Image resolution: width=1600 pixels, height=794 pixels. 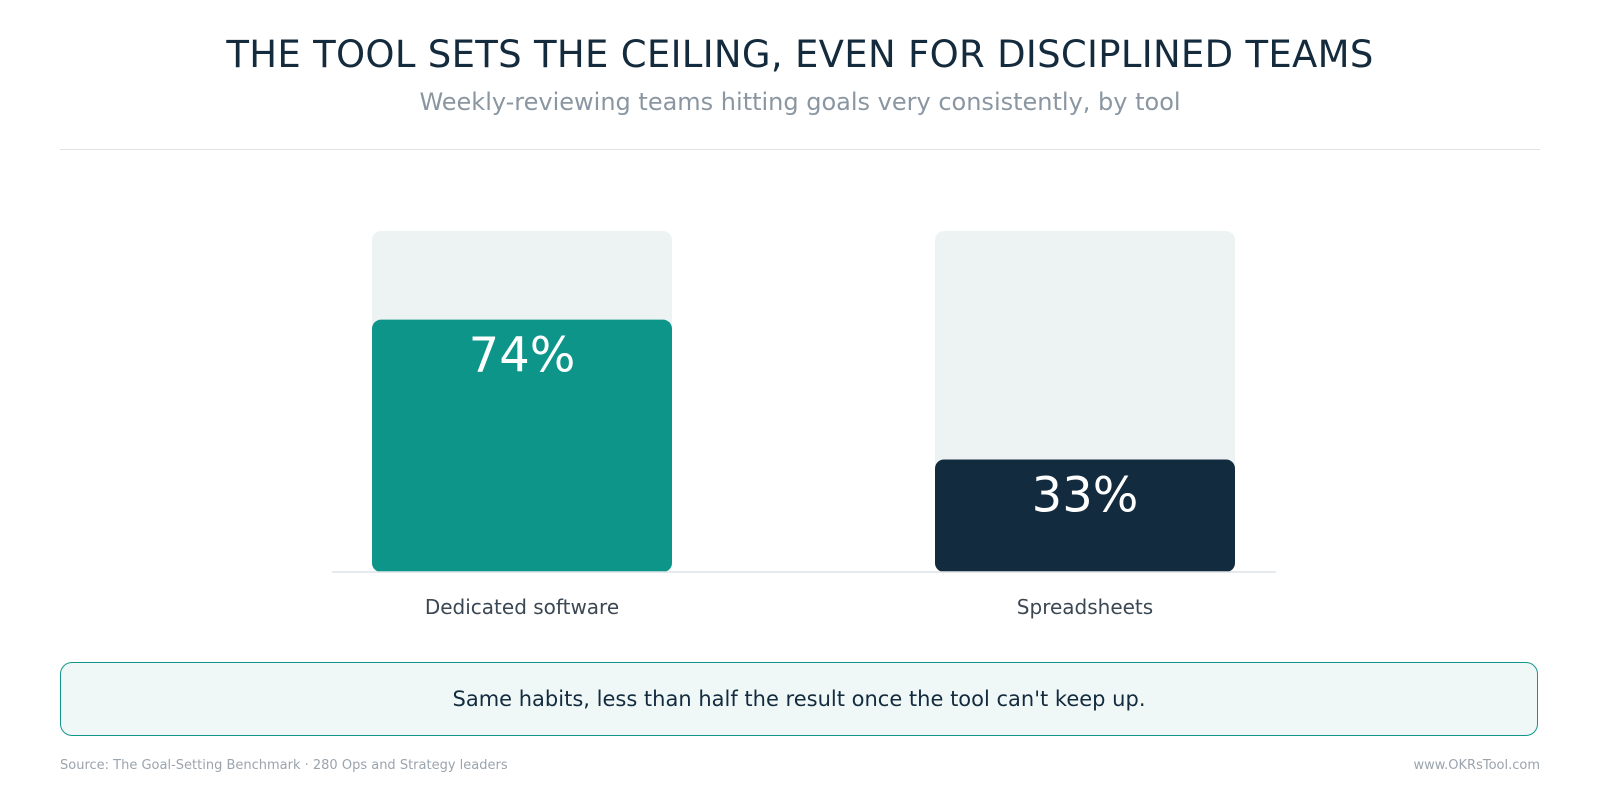 What do you see at coordinates (1476, 765) in the screenshot?
I see `website-link: www.OKRsTool.com` at bounding box center [1476, 765].